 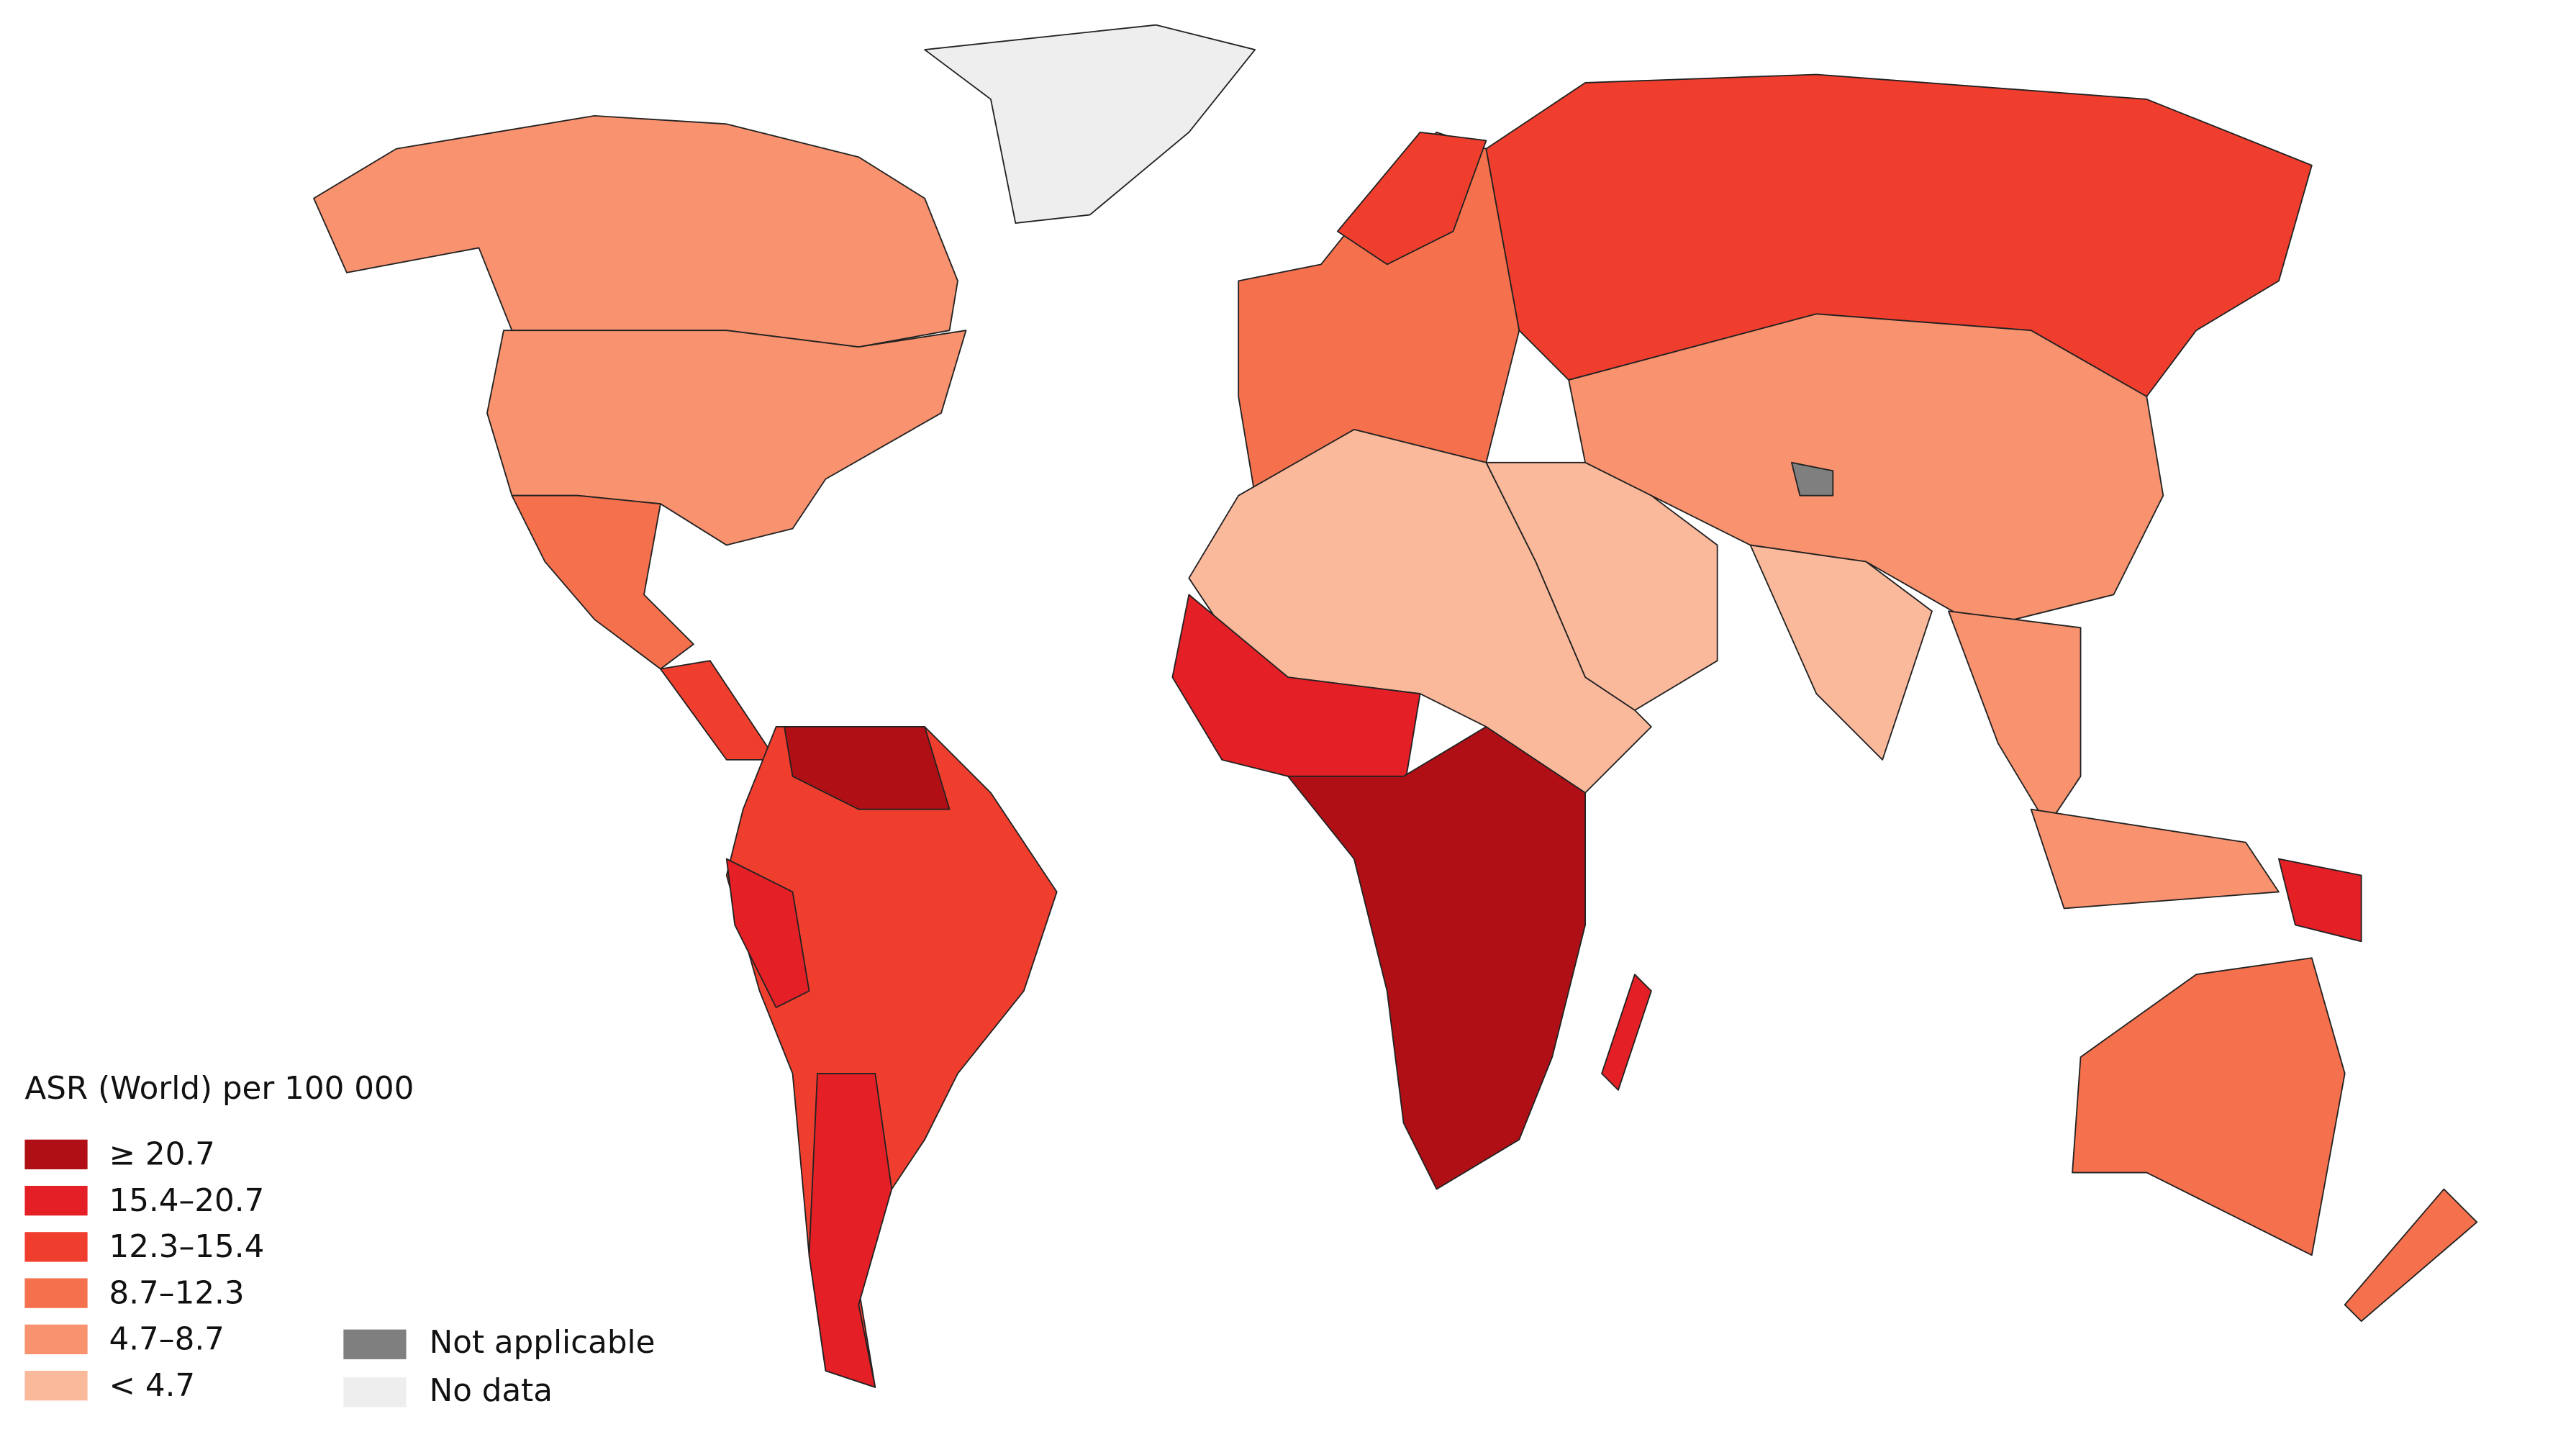 I want to click on legend-label: No data, so click(x=491, y=1391).